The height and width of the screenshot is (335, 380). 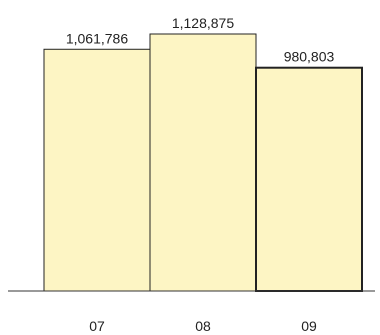 I want to click on value-label-07: 1,061,786, so click(x=97, y=38).